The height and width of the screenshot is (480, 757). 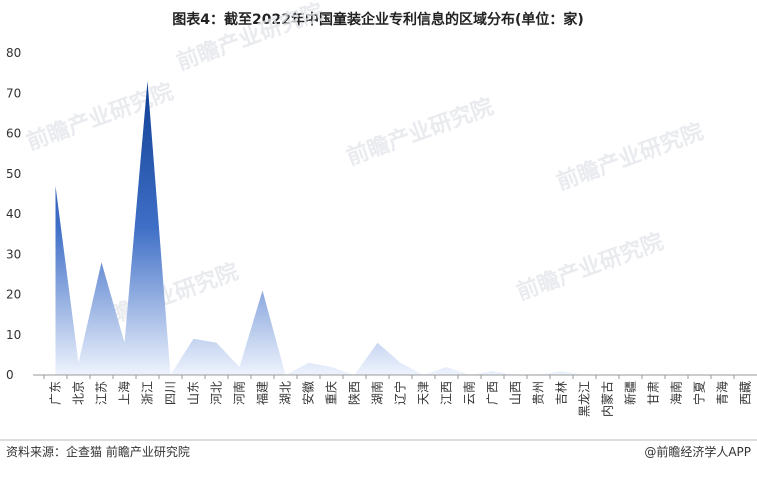 I want to click on y-tick-label: 10, so click(x=13, y=335).